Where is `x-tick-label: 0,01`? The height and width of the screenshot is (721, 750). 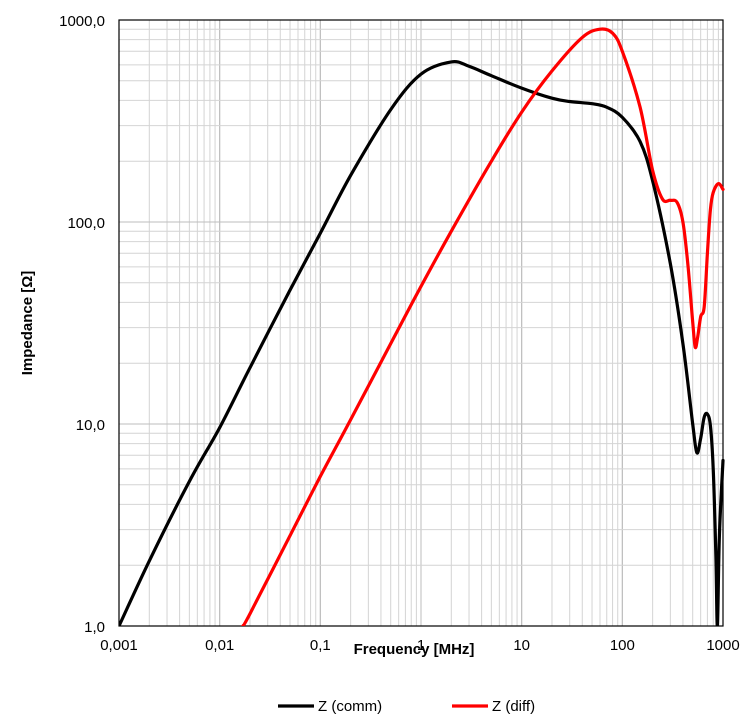
x-tick-label: 0,01 is located at coordinates (219, 645).